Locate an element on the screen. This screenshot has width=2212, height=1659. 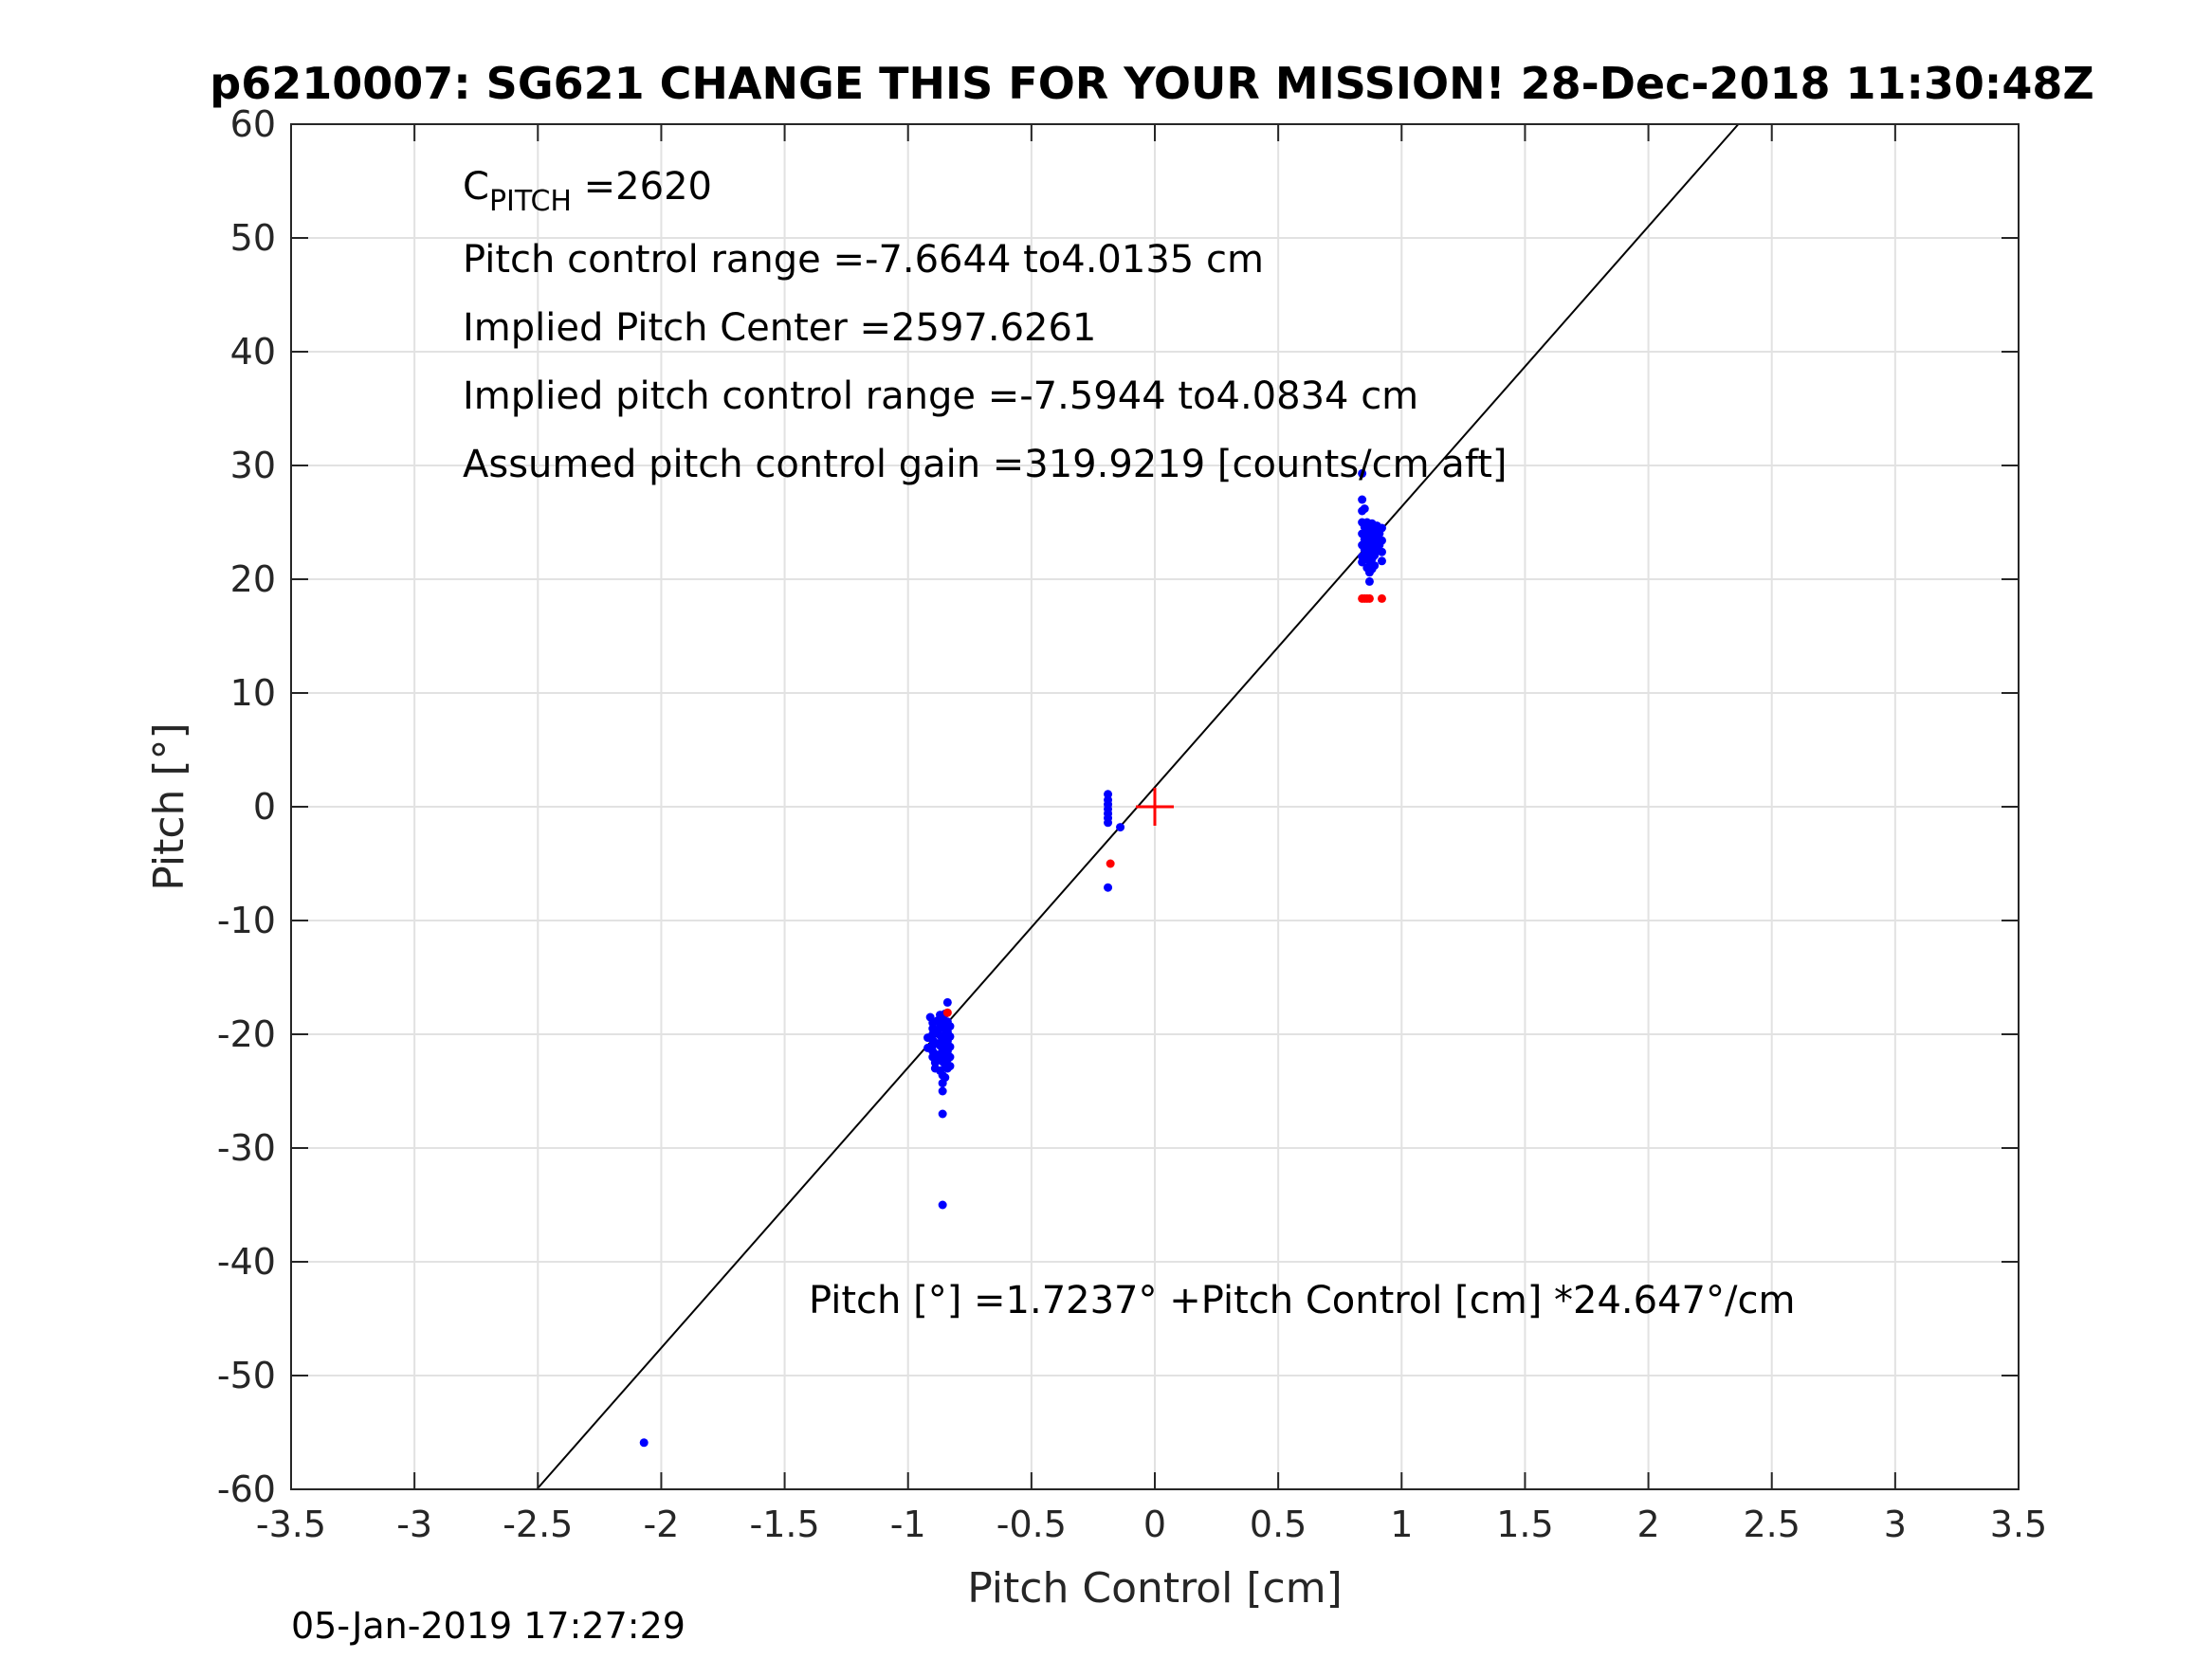
implied-pitch-center-annotation: Implied Pitch Center =2597.6261 is located at coordinates (779, 328).